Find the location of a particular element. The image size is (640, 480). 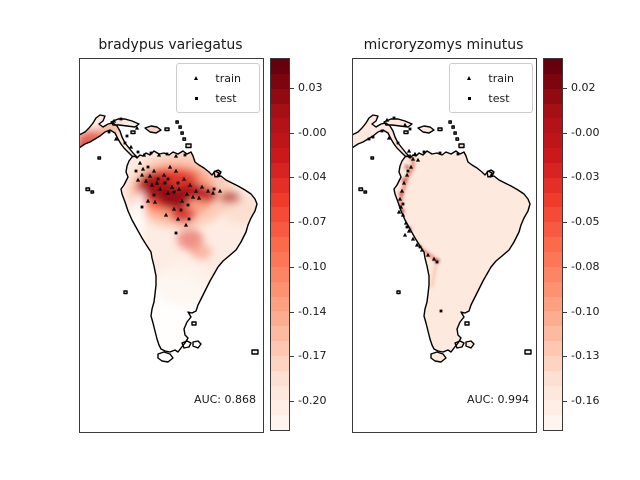

colorbar-tick-label: -0.17 is located at coordinates (312, 355).